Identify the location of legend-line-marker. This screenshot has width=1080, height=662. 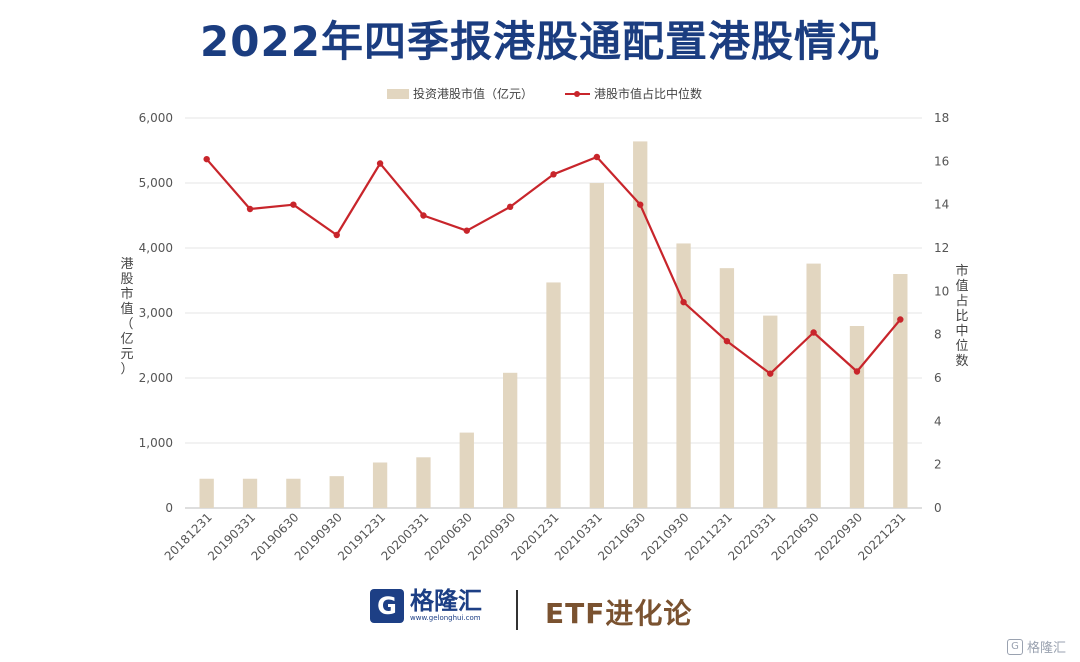
(577, 94).